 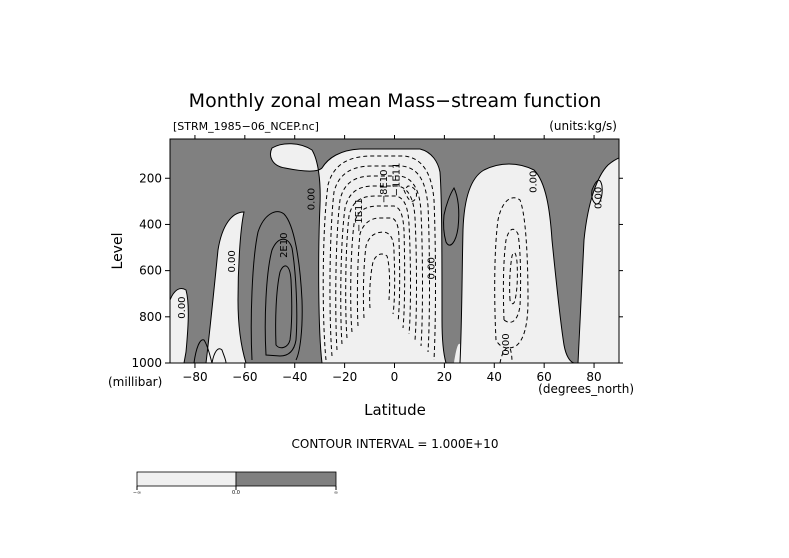 What do you see at coordinates (246, 126) in the screenshot?
I see `source-file-label: [STRM_1985−06_NCEP.nc]` at bounding box center [246, 126].